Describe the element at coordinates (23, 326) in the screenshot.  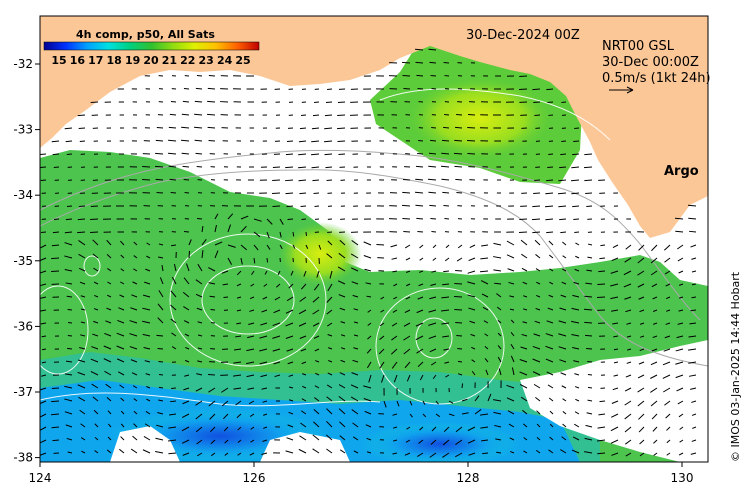
I see `y-tick-label: -36` at that location.